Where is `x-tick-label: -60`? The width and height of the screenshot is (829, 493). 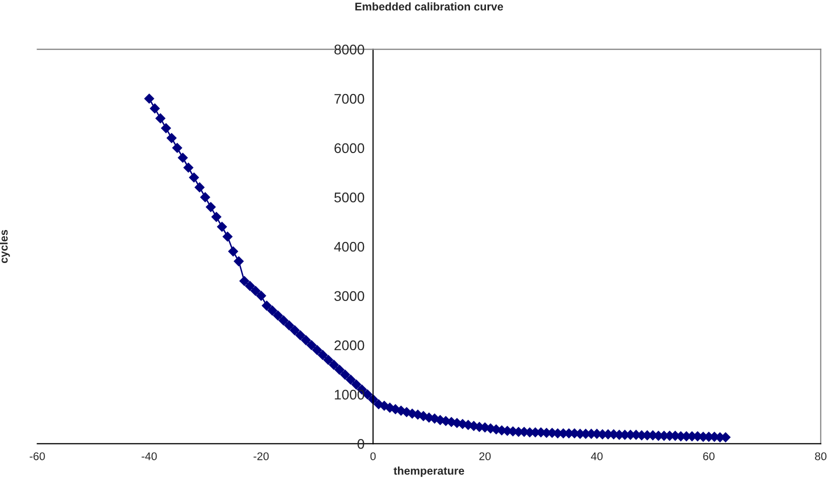
x-tick-label: -60 is located at coordinates (37, 456).